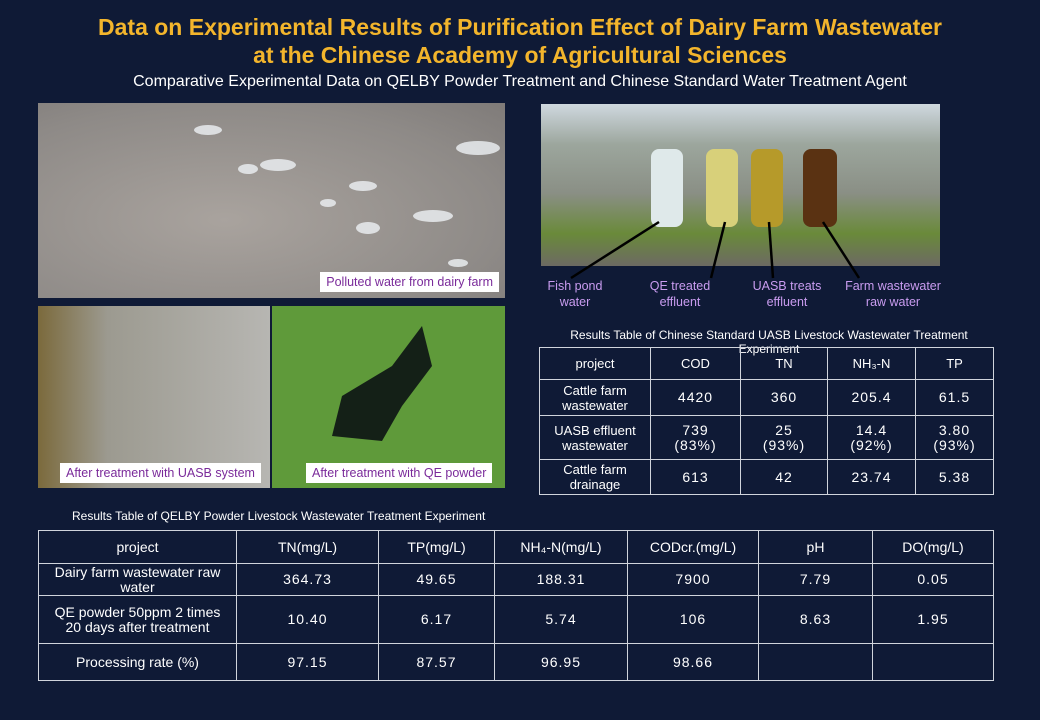 This screenshot has height=720, width=1040. I want to click on table-cell: 106, so click(693, 619).